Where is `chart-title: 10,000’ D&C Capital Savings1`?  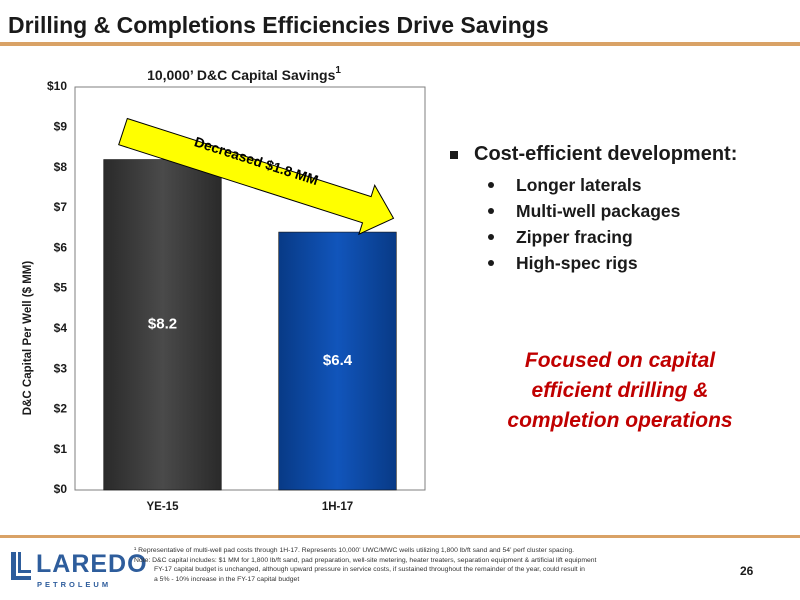 chart-title: 10,000’ D&C Capital Savings1 is located at coordinates (244, 74).